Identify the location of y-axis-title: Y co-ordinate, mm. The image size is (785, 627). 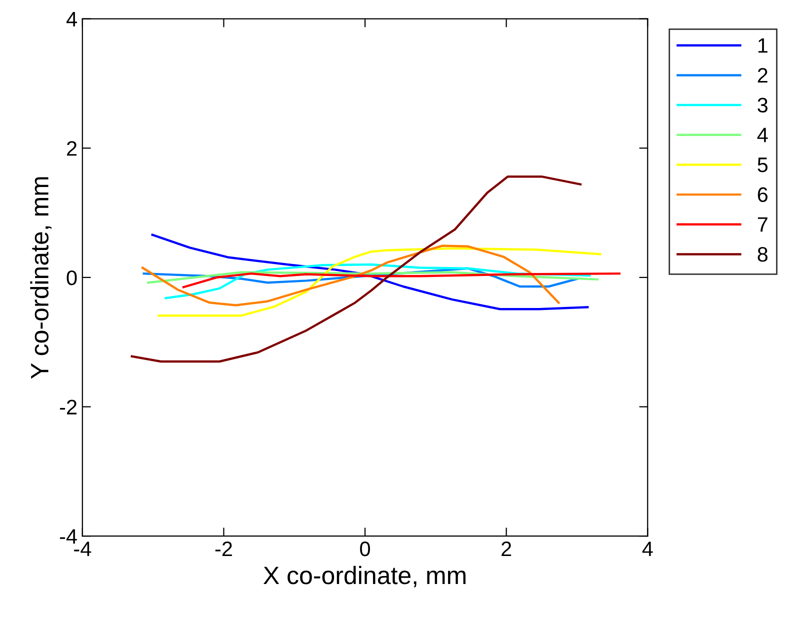
(41, 278).